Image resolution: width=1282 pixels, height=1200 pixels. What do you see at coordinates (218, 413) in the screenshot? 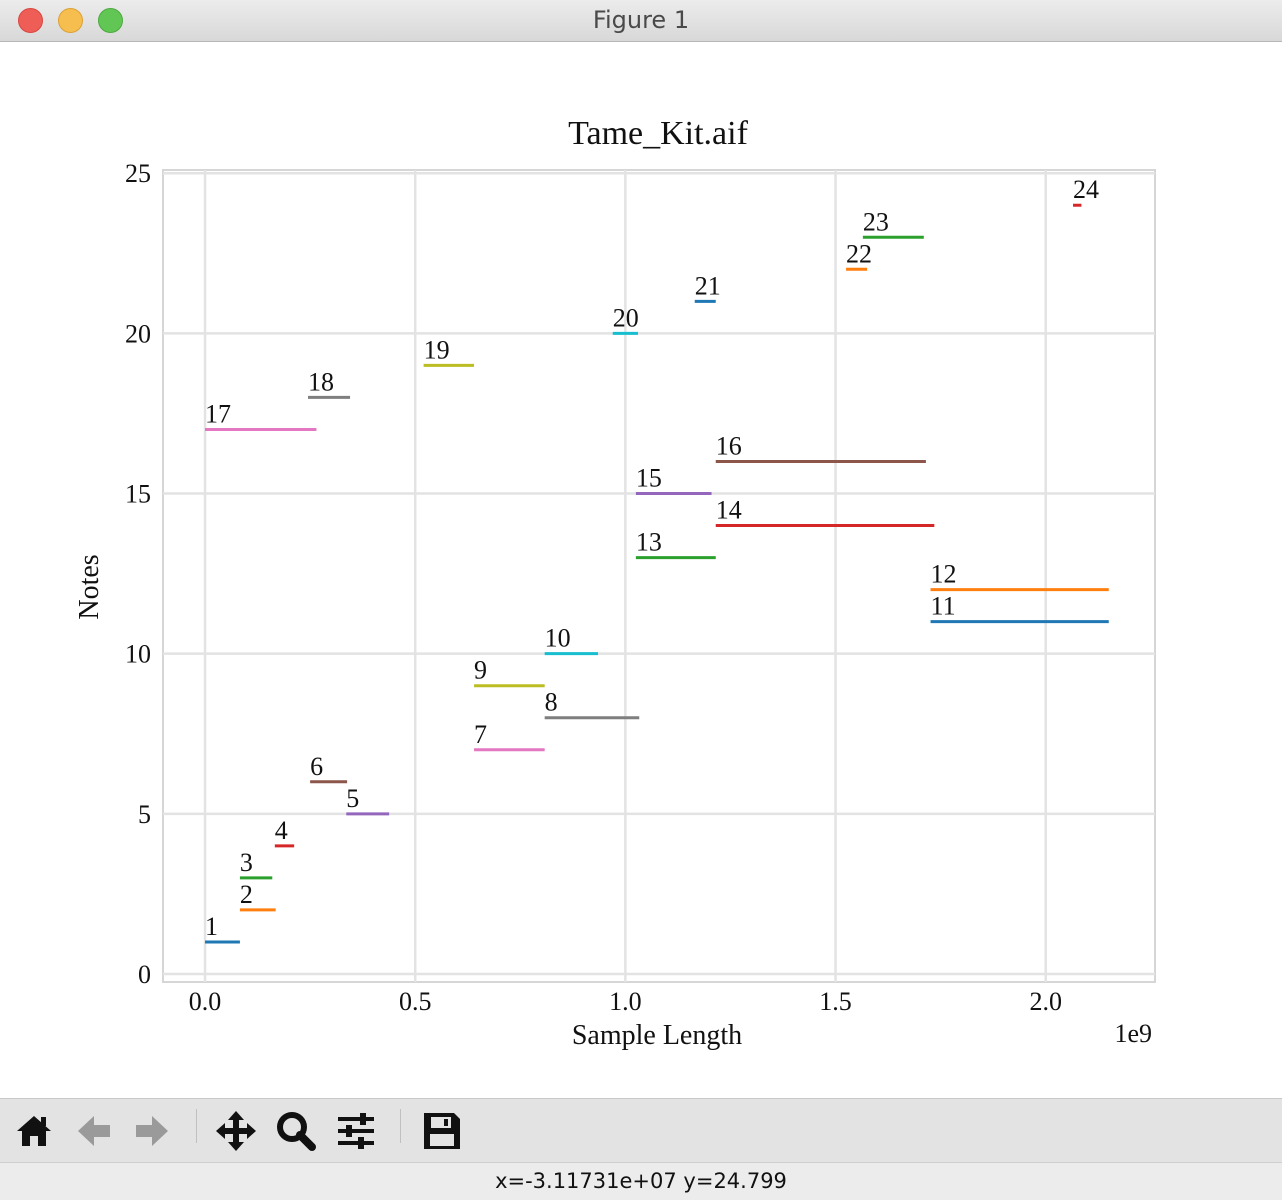
I see `note-label-17: 17` at bounding box center [218, 413].